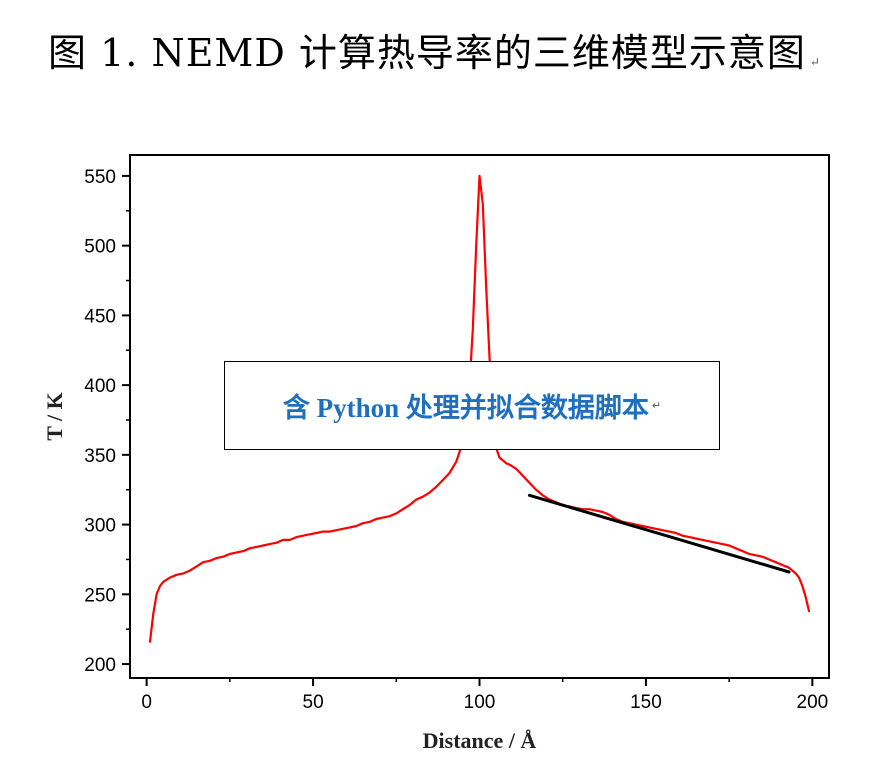 The image size is (869, 770). I want to click on x-axis-title: Distance / Å, so click(480, 740).